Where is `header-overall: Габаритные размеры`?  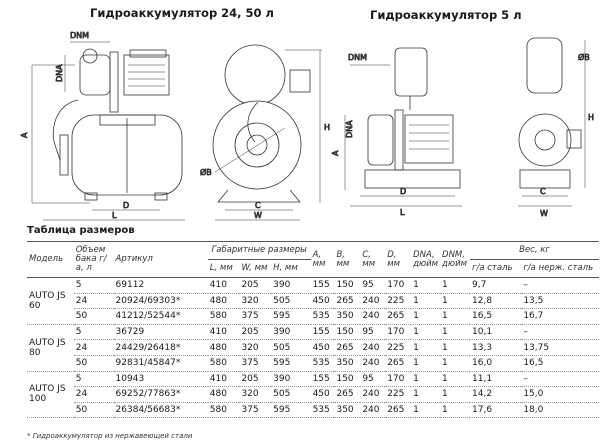 header-overall: Габаритные размеры is located at coordinates (259, 250).